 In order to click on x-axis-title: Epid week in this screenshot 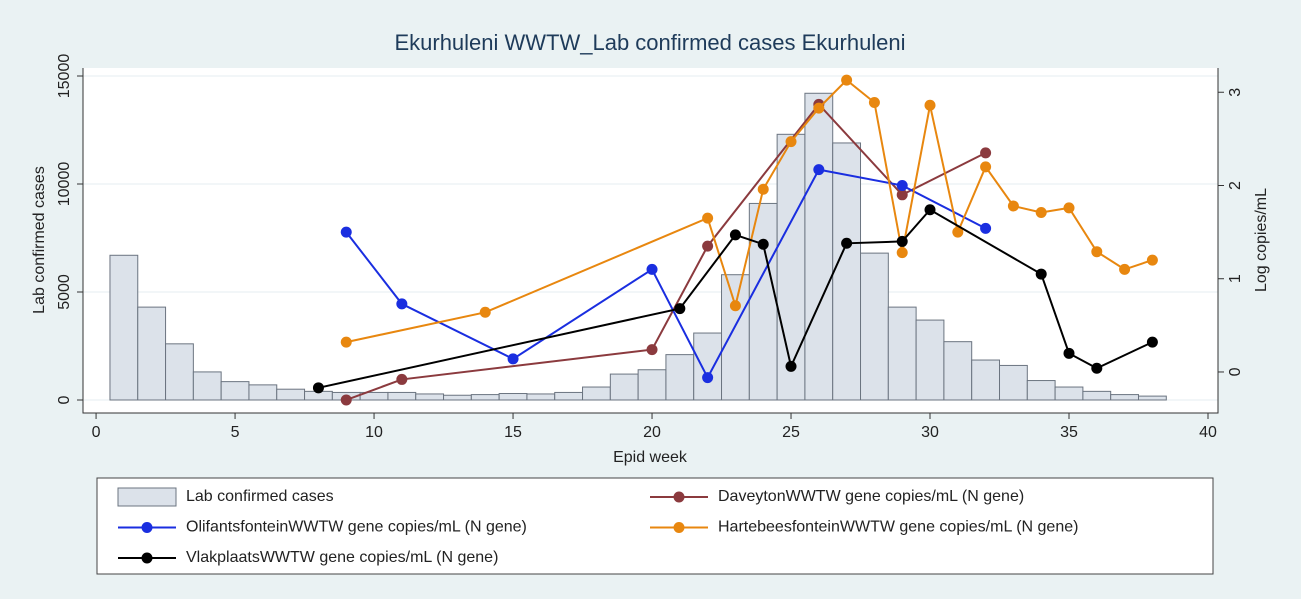, I will do `click(650, 457)`.